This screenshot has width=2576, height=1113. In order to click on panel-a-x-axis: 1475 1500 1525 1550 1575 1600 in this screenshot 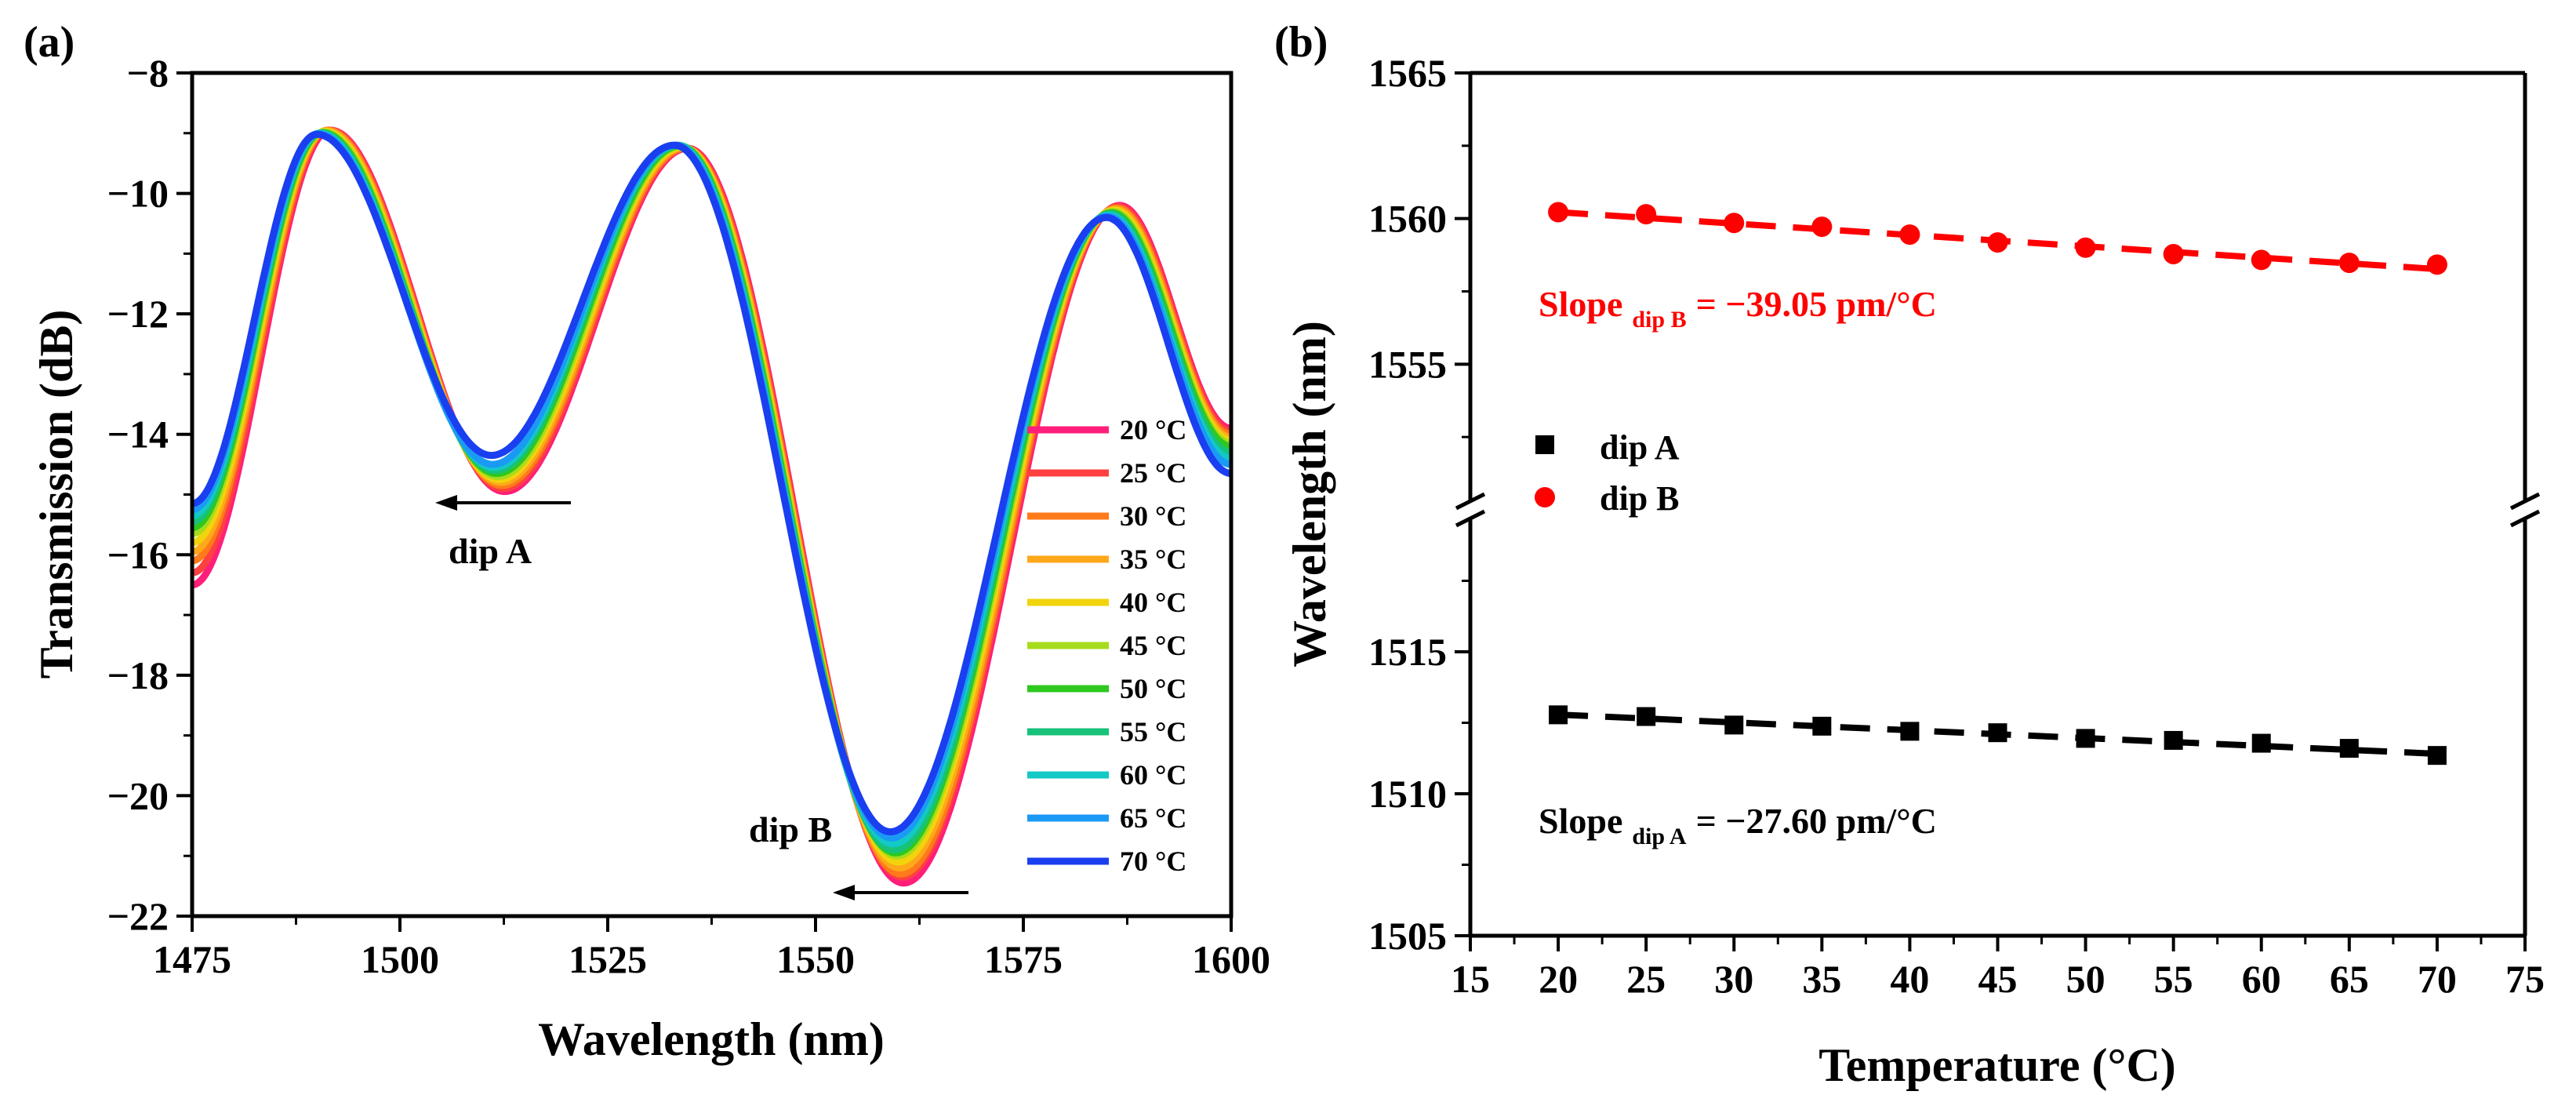, I will do `click(711, 948)`.